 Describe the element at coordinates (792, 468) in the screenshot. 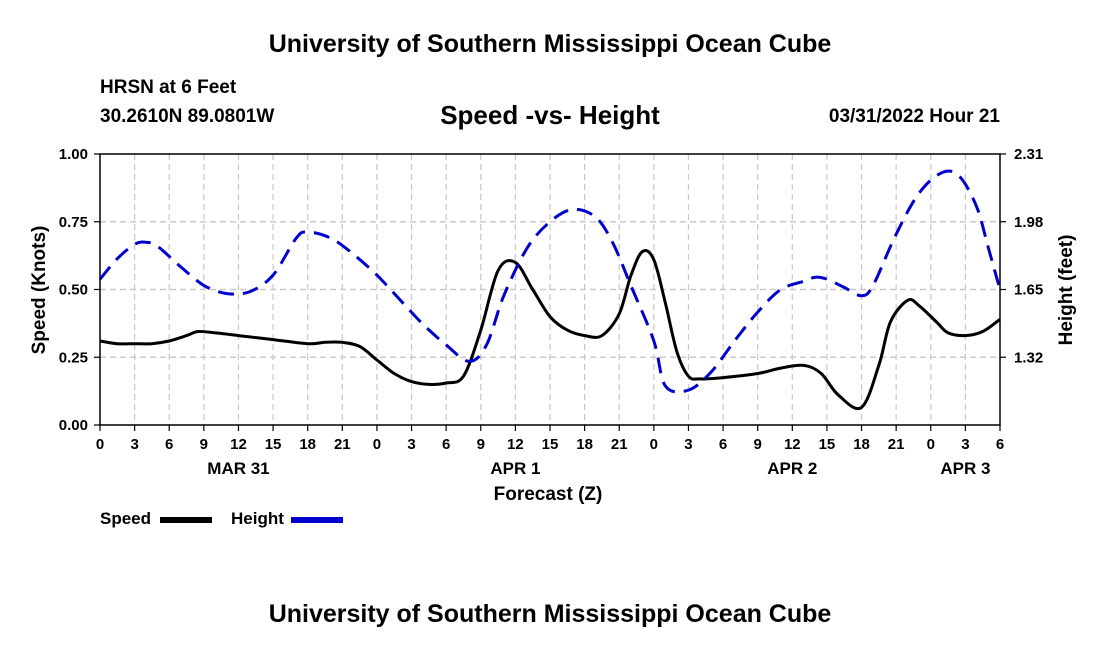

I see `date-label: APR 2` at that location.